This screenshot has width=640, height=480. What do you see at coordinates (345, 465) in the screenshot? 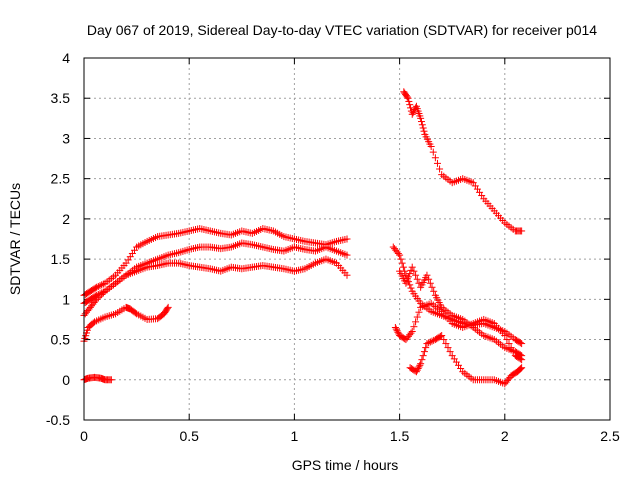
I see `x-axis-label: GPS time / hours` at bounding box center [345, 465].